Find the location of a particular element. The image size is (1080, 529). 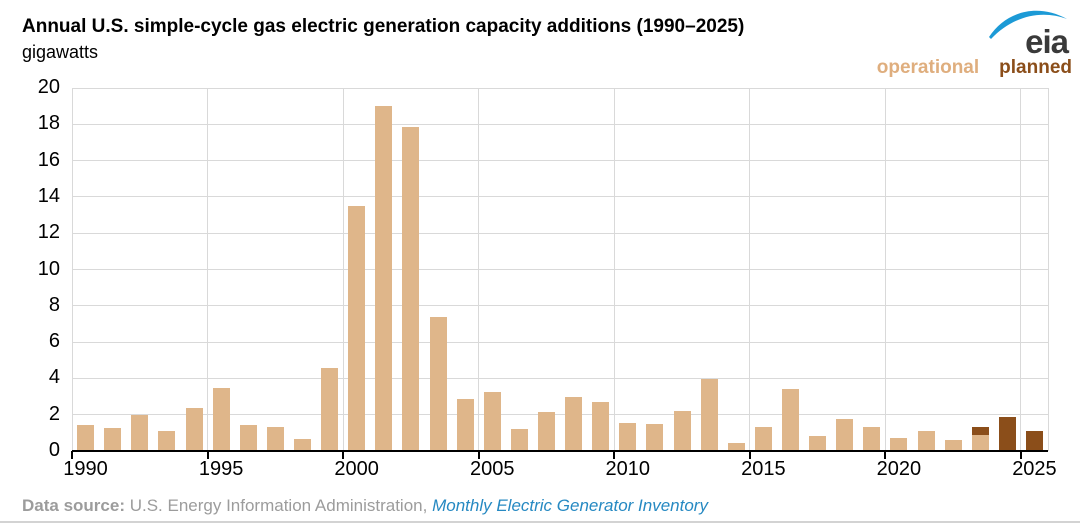

x-axis-tick-label: 2000 is located at coordinates (356, 469).